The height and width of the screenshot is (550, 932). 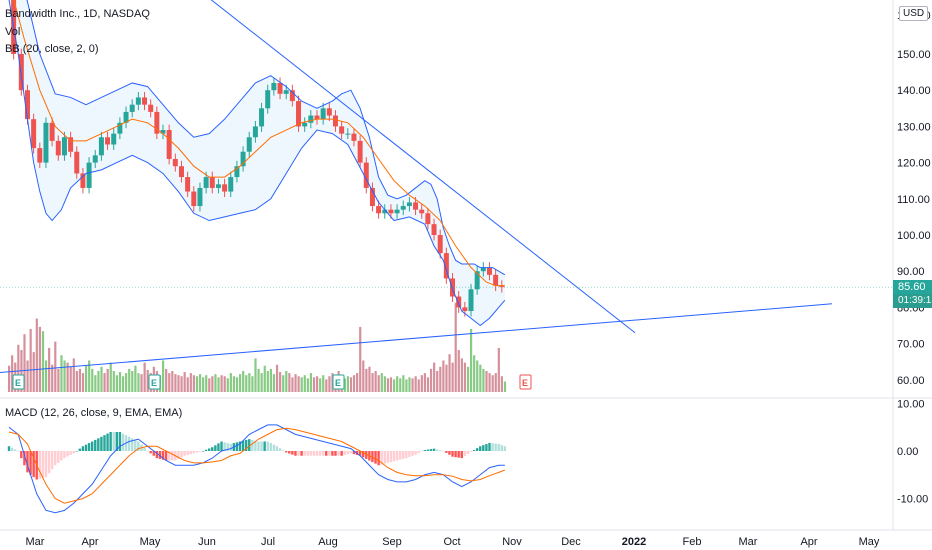 What do you see at coordinates (911, 272) in the screenshot?
I see `price-tick-label: 90.00` at bounding box center [911, 272].